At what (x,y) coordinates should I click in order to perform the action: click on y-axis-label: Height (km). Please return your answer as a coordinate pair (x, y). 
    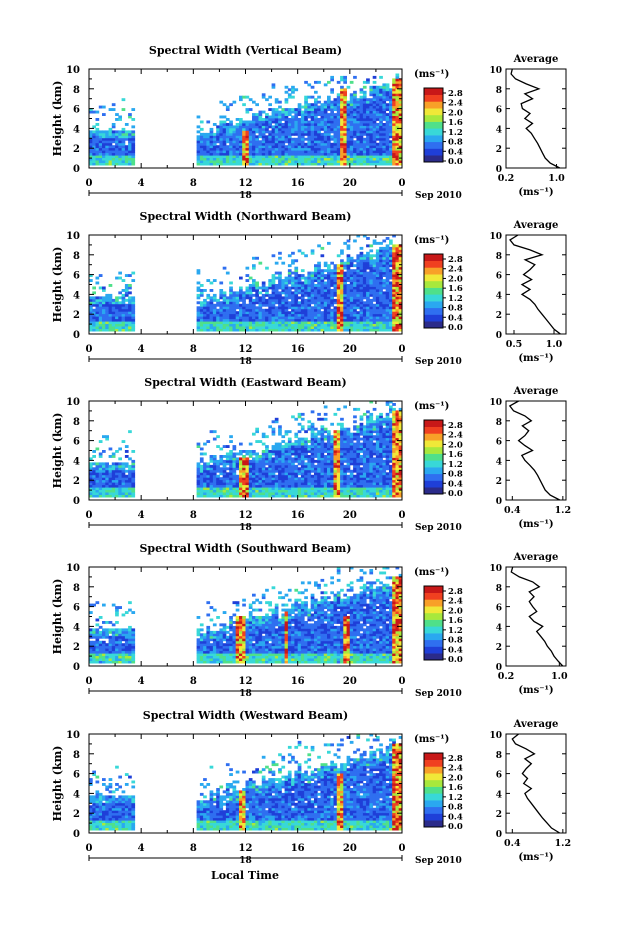
    Looking at the image, I should click on (57, 119).